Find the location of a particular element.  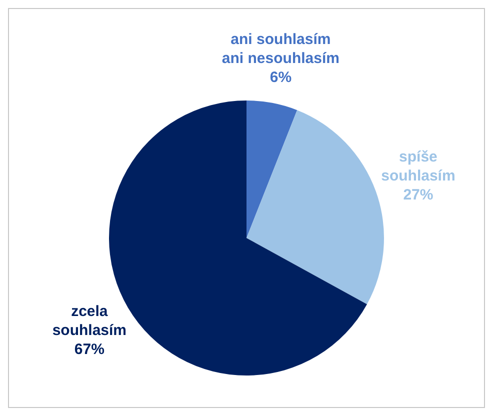

data-label: 27% is located at coordinates (418, 195).